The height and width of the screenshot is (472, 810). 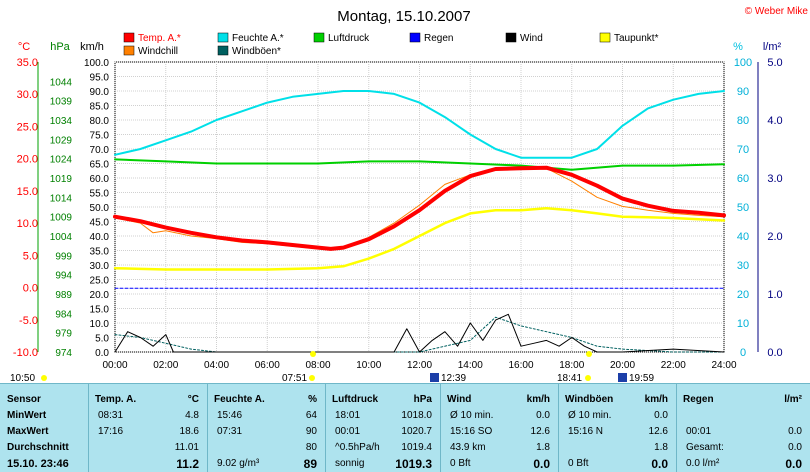 I want to click on stat-cell-label: Gesamt:, so click(x=705, y=447).